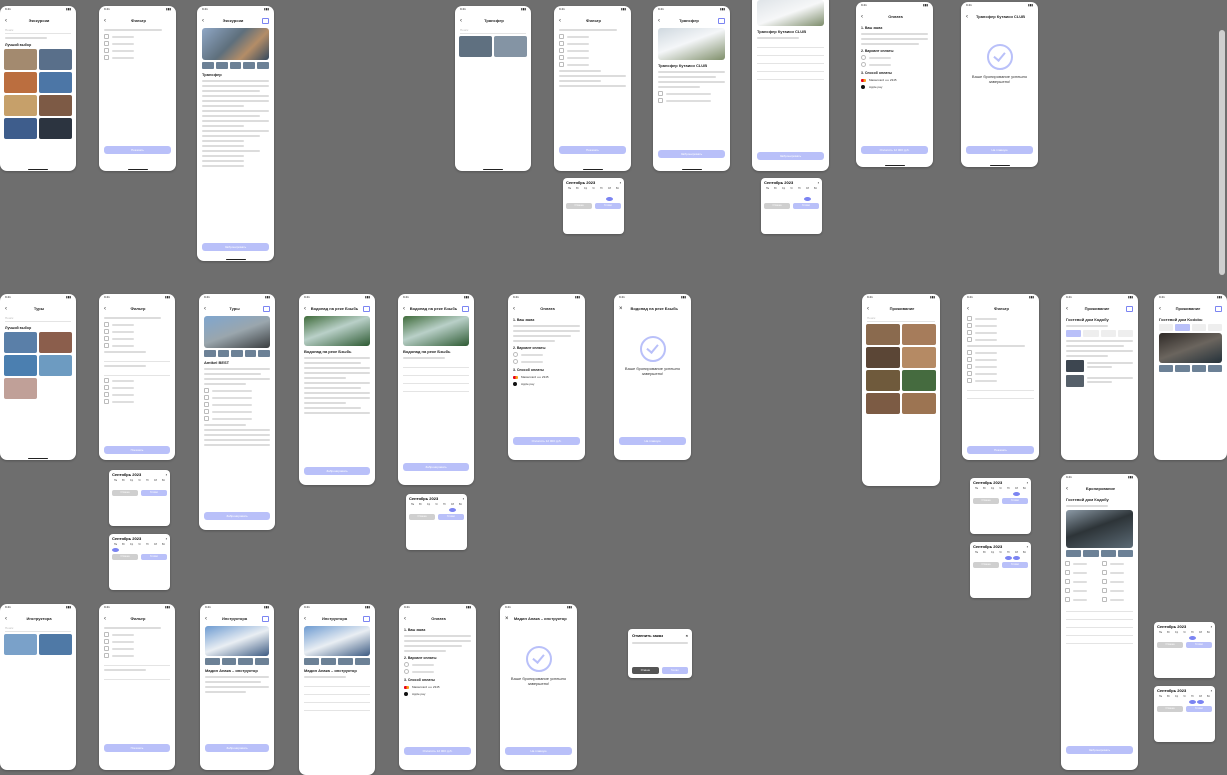  I want to click on passengers-field, so click(790, 77).